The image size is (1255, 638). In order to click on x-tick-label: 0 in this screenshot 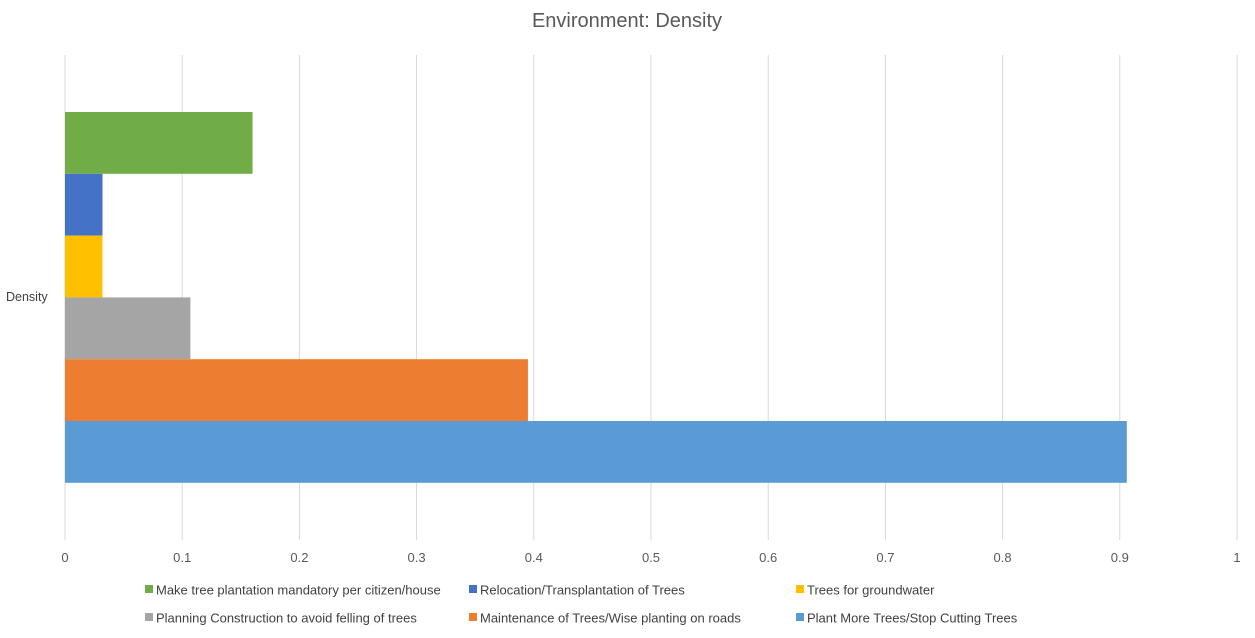, I will do `click(64, 557)`.